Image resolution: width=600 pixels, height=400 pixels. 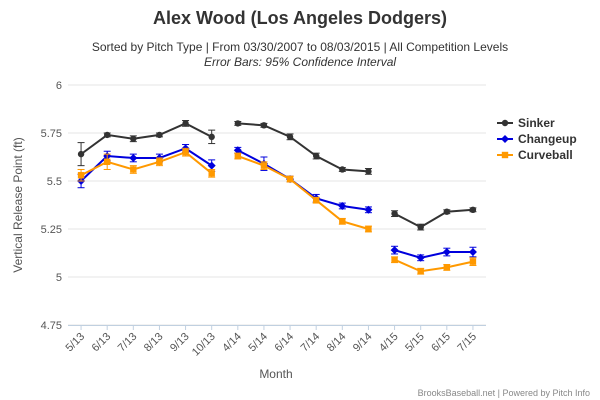 What do you see at coordinates (547, 139) in the screenshot?
I see `legend-changeup-label: Changeup` at bounding box center [547, 139].